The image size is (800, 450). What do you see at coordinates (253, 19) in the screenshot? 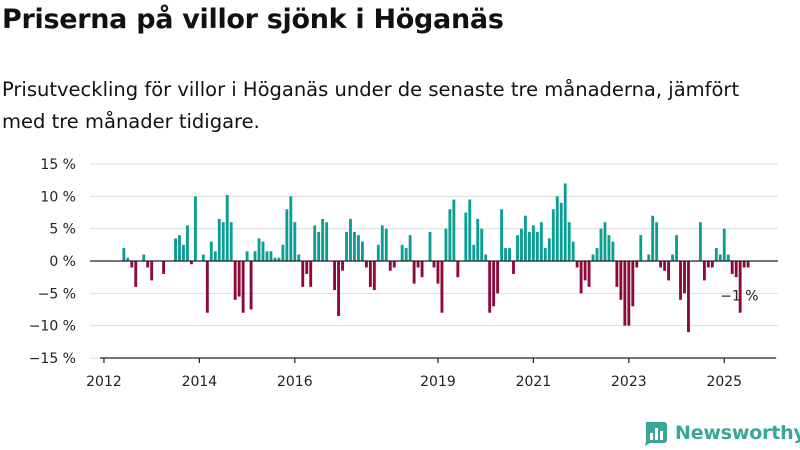
I see `chart-title: Priserna på villor sjönk i Höganäs` at bounding box center [253, 19].